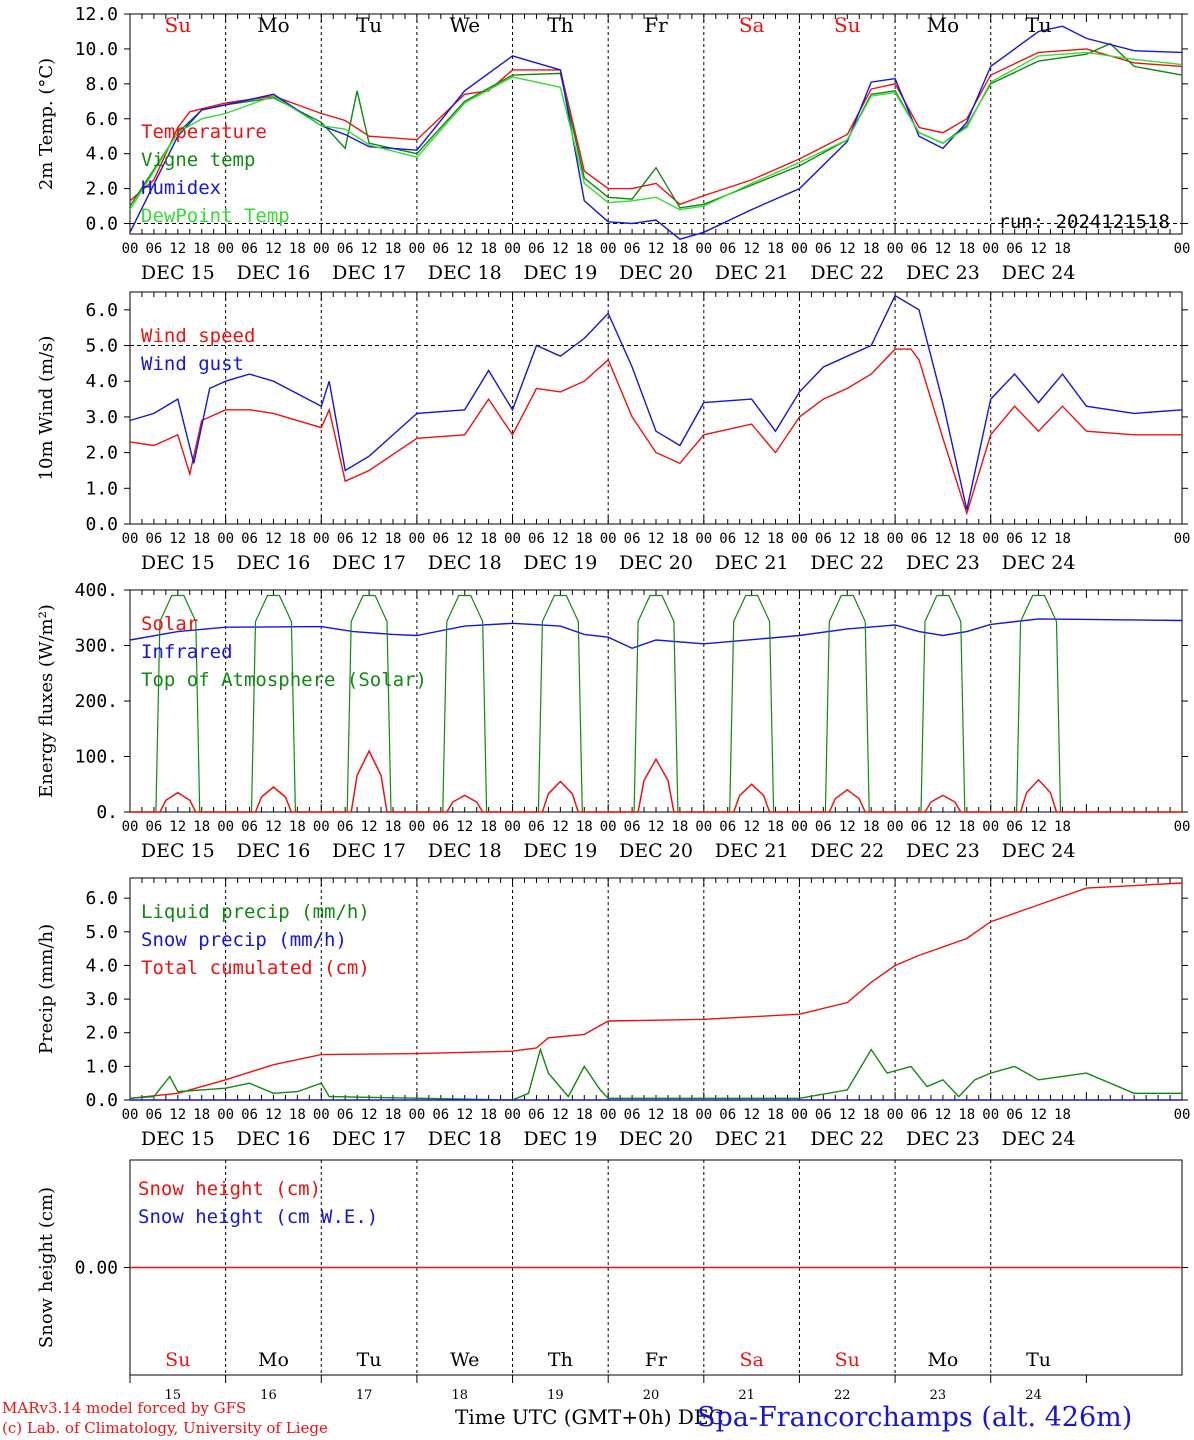  What do you see at coordinates (101, 488) in the screenshot?
I see `y-tick-label: 1.0` at bounding box center [101, 488].